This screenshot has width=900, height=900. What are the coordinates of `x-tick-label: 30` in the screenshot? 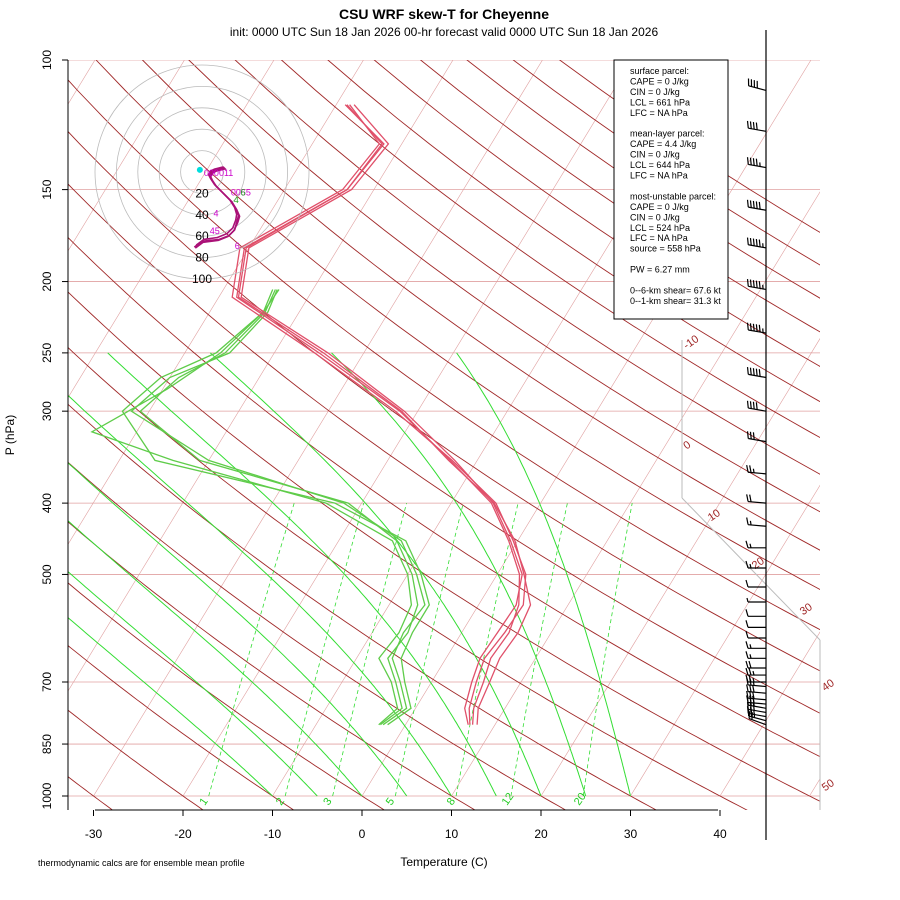 It's located at (631, 834).